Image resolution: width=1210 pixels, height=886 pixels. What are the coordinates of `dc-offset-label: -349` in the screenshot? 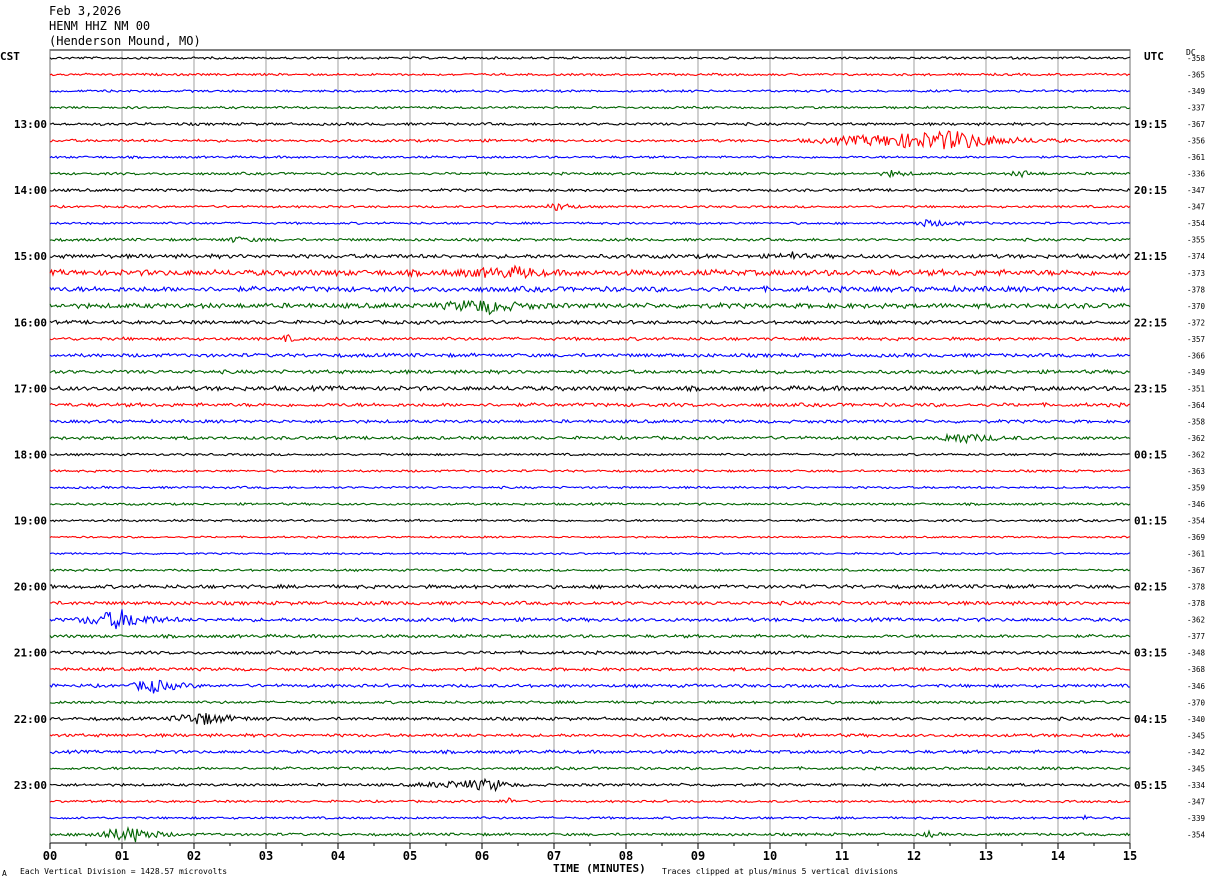 It's located at (1196, 372).